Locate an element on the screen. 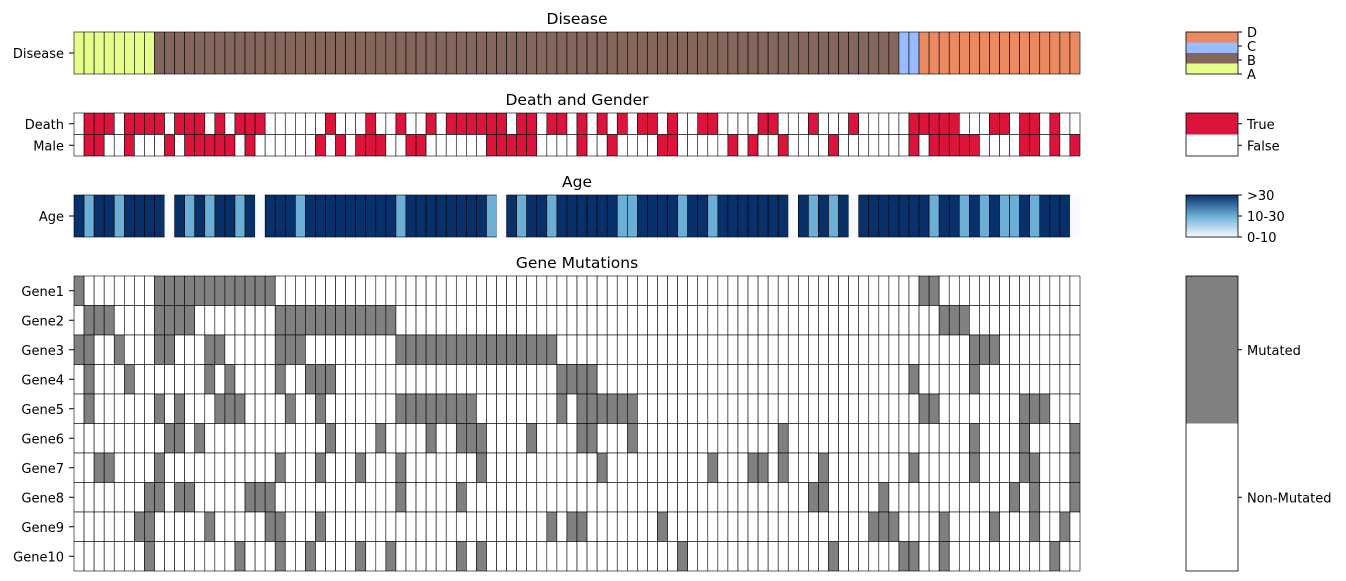  legend-label-d: D is located at coordinates (1252, 33).